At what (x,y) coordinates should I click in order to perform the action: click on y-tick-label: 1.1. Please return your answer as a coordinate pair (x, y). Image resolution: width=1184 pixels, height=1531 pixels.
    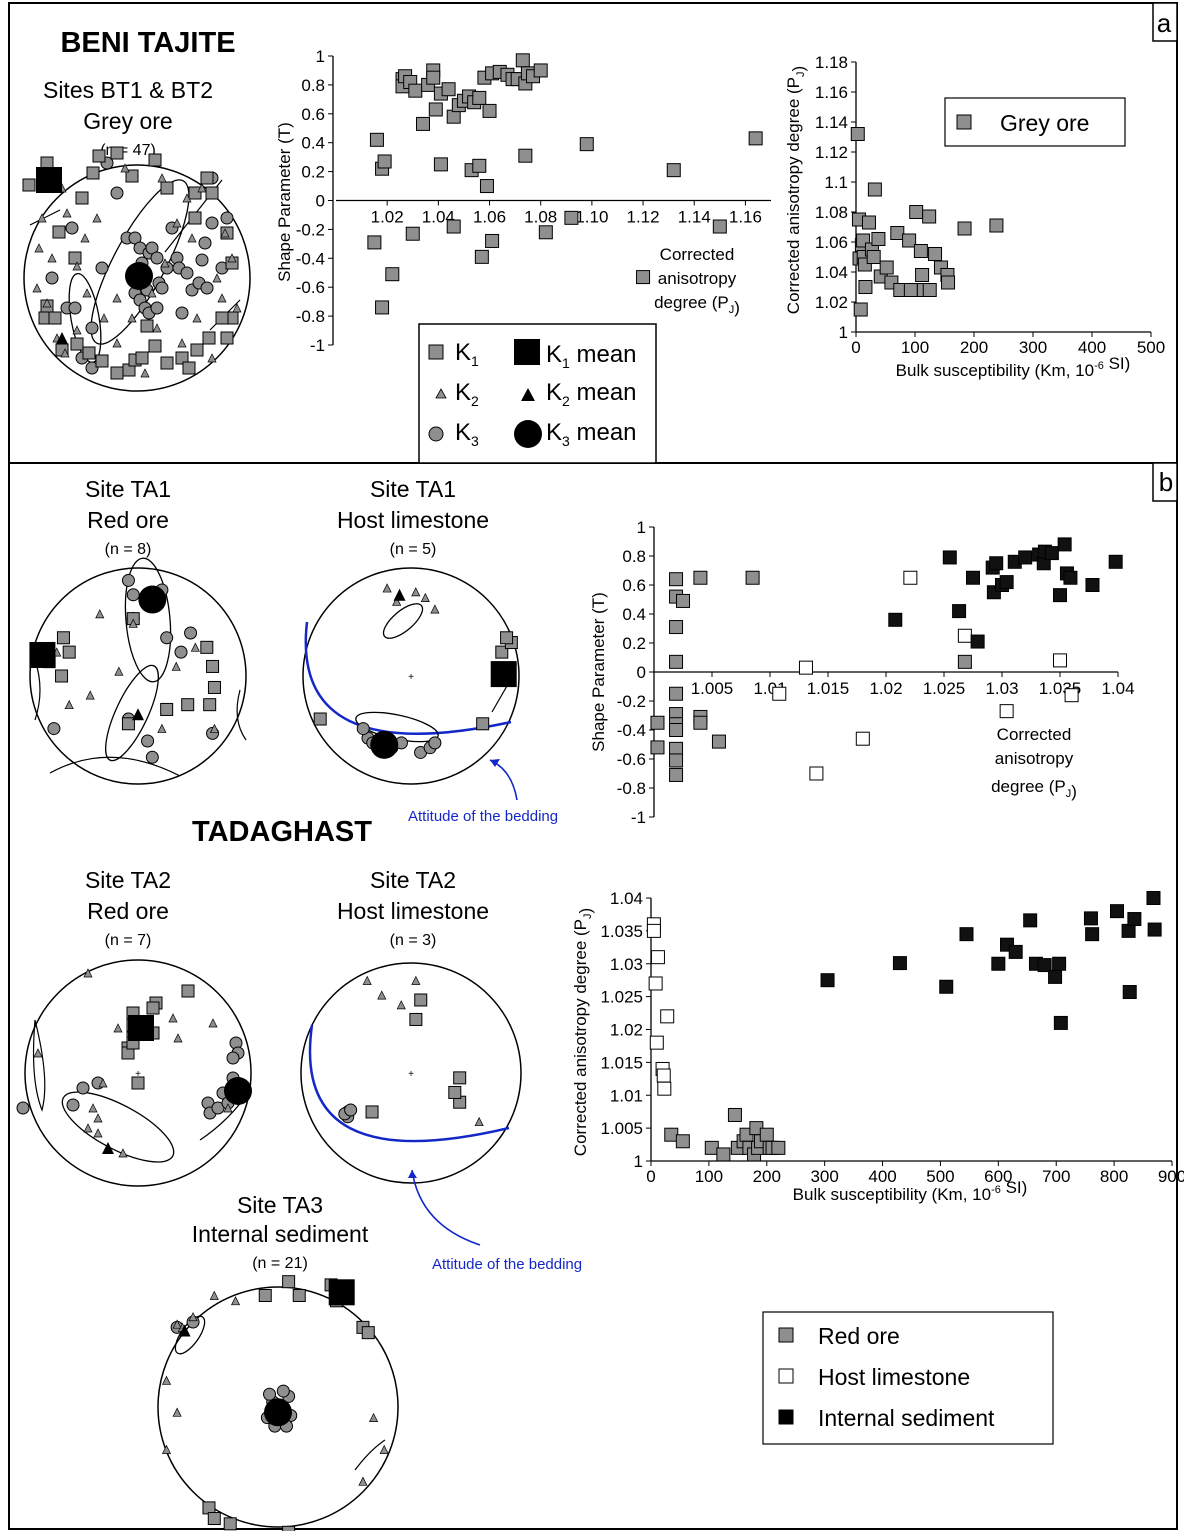
    Looking at the image, I should click on (836, 182).